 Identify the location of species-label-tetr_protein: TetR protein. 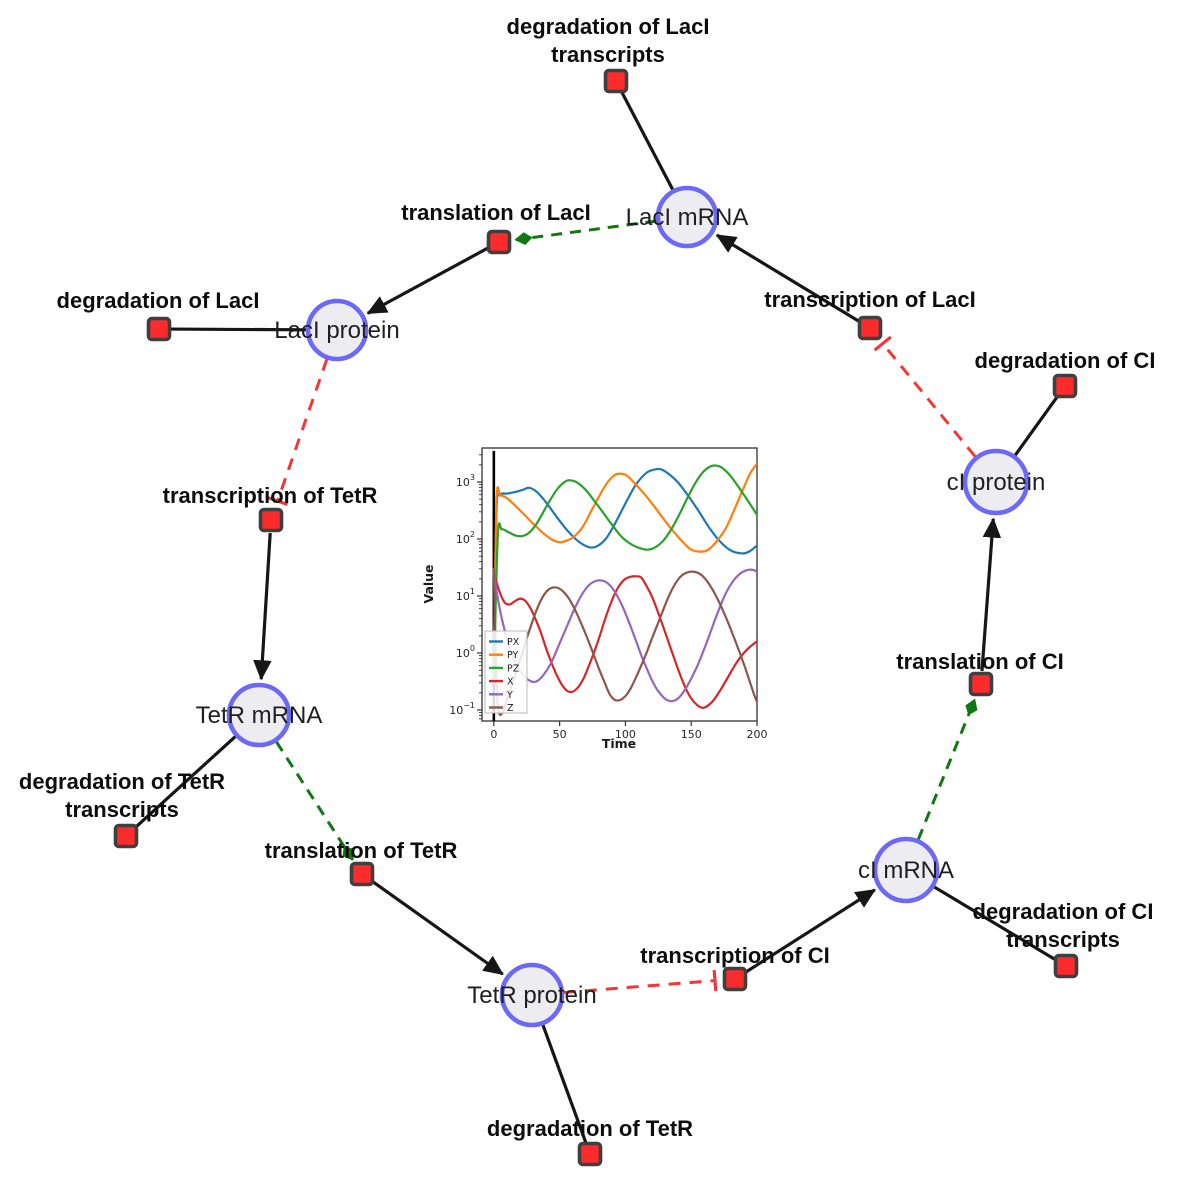
(531, 995).